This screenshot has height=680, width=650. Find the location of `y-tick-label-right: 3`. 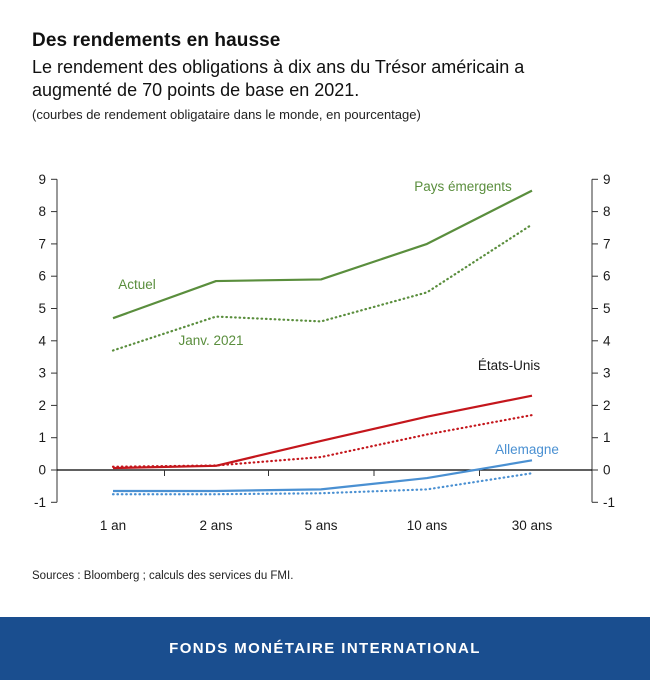

y-tick-label-right: 3 is located at coordinates (607, 373).